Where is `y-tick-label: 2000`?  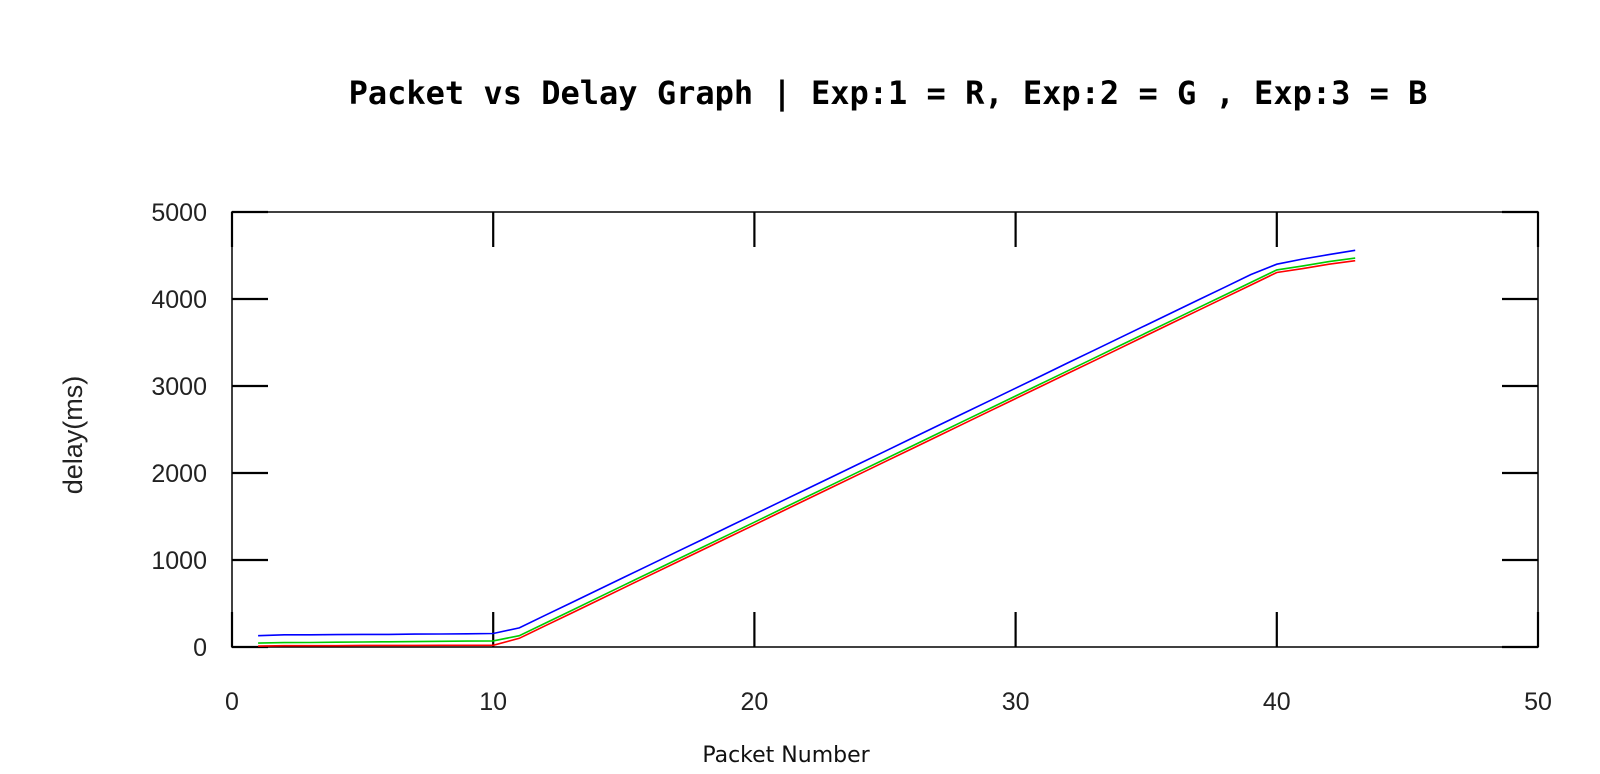 y-tick-label: 2000 is located at coordinates (179, 474).